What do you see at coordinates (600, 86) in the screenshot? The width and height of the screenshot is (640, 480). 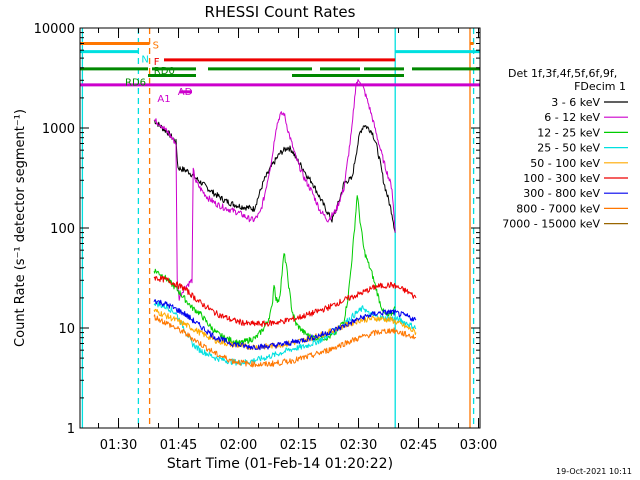 I see `legend-header-2: FDecim 1` at bounding box center [600, 86].